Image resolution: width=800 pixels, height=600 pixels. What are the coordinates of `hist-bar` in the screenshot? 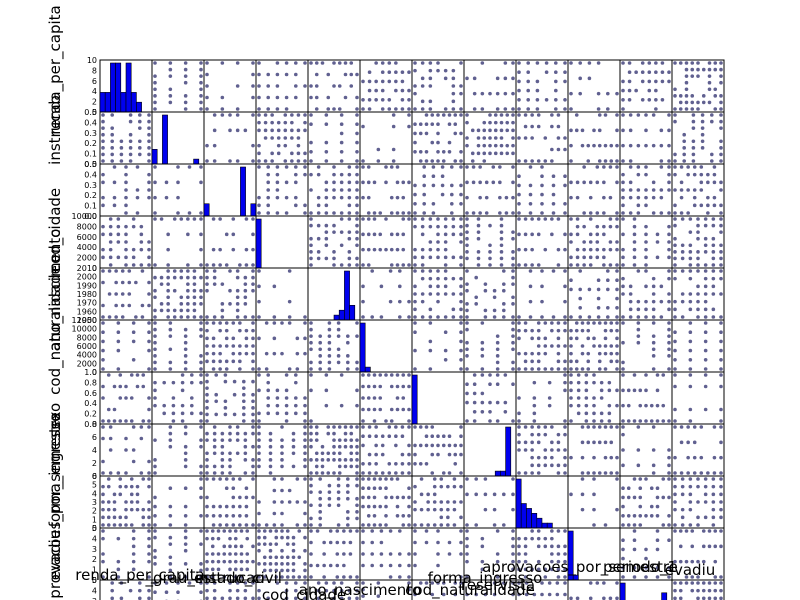 It's located at (102, 102).